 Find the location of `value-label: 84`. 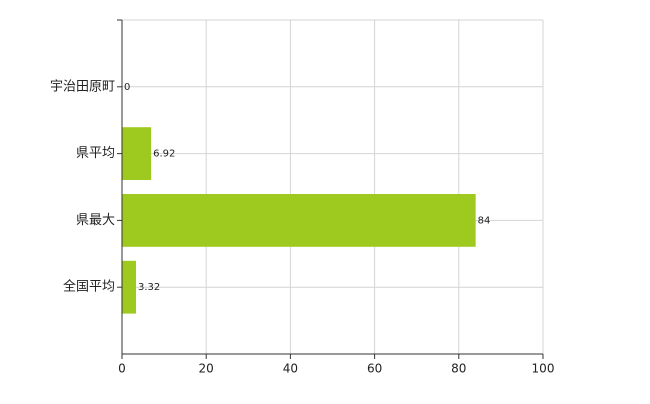

value-label: 84 is located at coordinates (484, 220).